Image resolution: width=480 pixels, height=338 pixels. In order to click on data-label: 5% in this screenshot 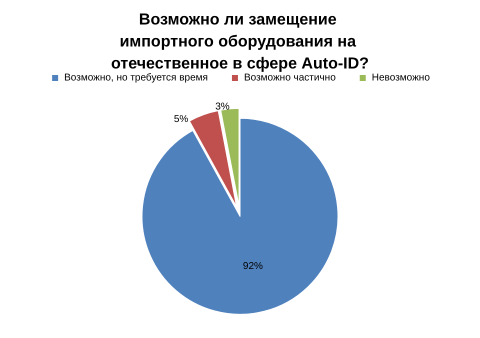, I will do `click(181, 119)`.